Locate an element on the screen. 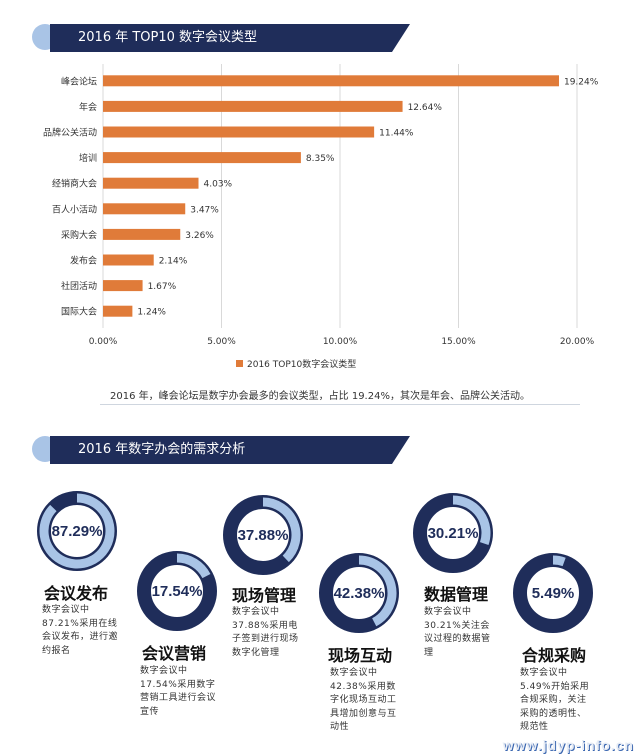 This screenshot has width=640, height=755. demand-description: 数字会议中42.38%采用数字化现场互动工具增加创意与互动性 is located at coordinates (363, 700).